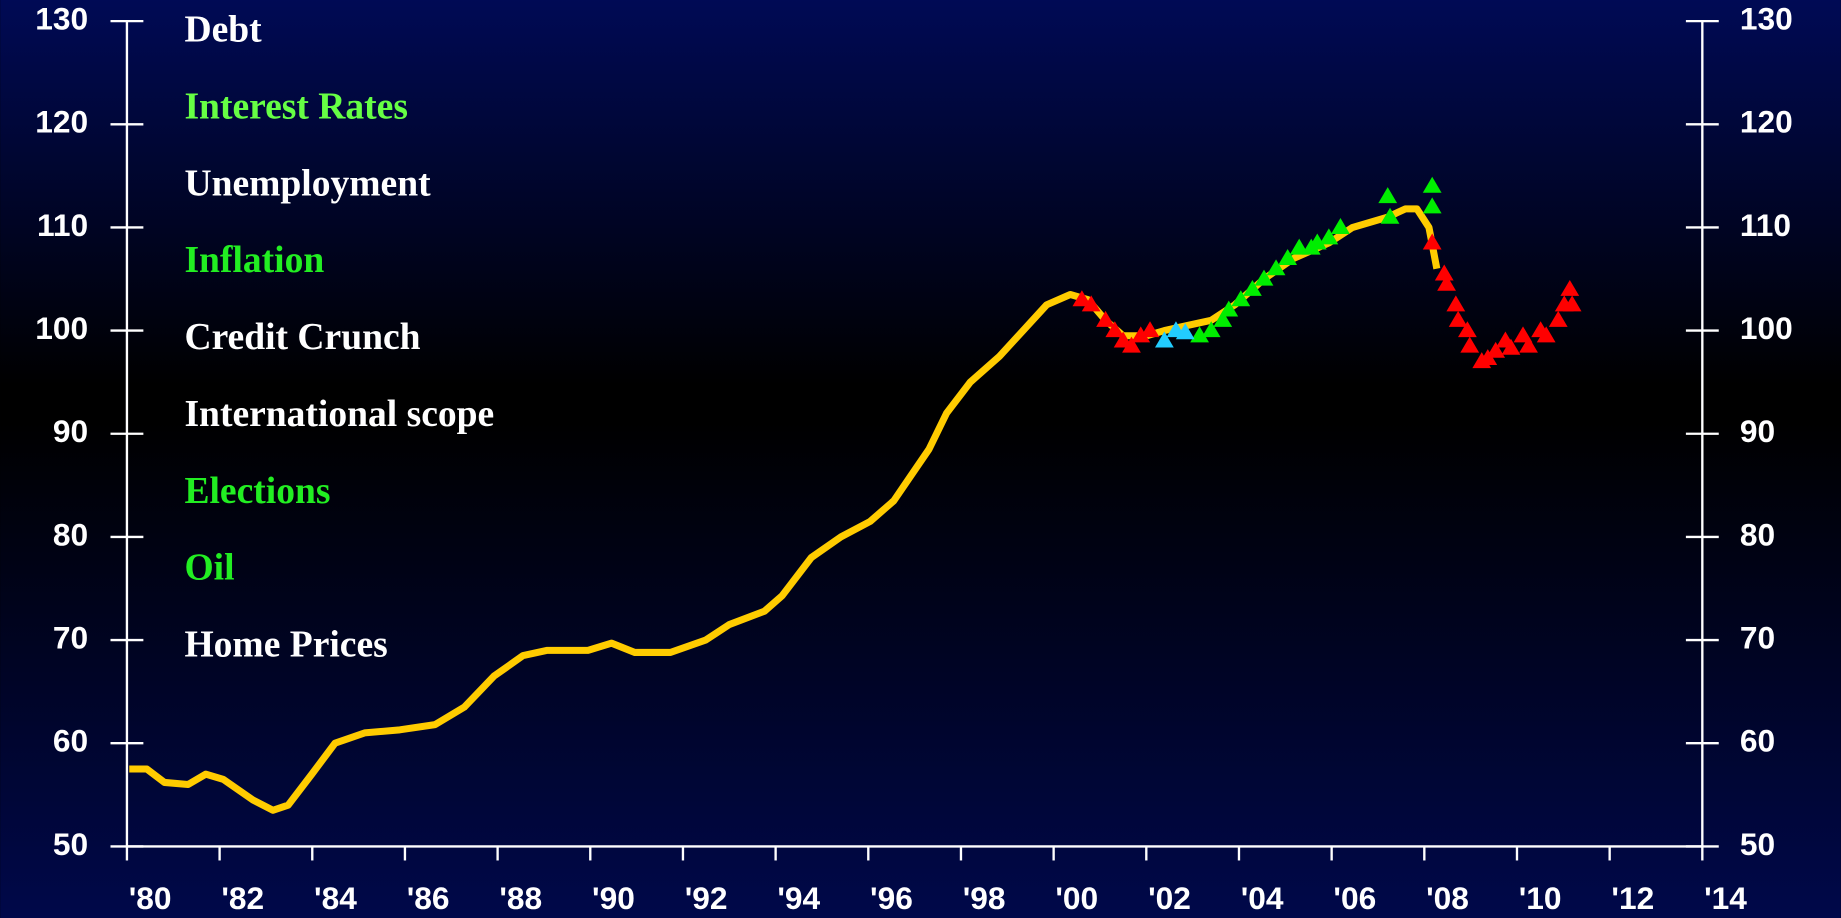  What do you see at coordinates (1354, 898) in the screenshot?
I see `x-tick-label: '06` at bounding box center [1354, 898].